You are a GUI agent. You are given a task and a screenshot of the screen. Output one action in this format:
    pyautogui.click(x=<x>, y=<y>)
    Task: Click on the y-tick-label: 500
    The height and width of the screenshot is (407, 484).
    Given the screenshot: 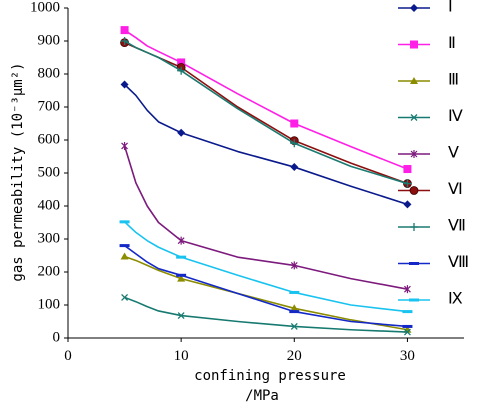 What is the action you would take?
    pyautogui.click(x=49, y=172)
    